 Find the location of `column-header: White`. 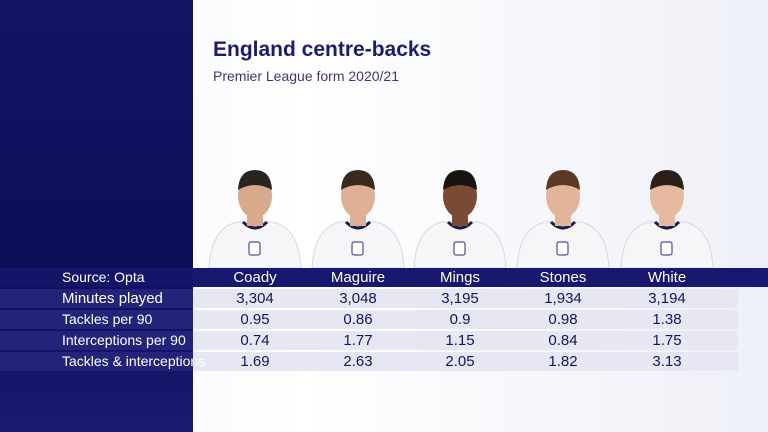

column-header: White is located at coordinates (667, 277).